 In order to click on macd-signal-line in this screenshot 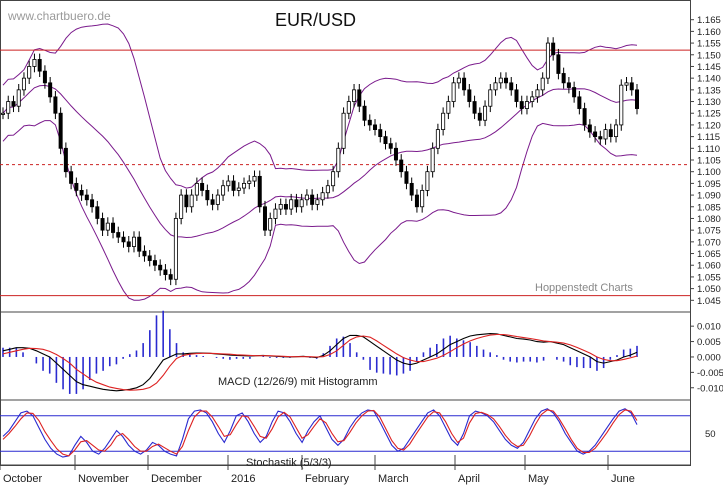, I will do `click(320, 362)`.